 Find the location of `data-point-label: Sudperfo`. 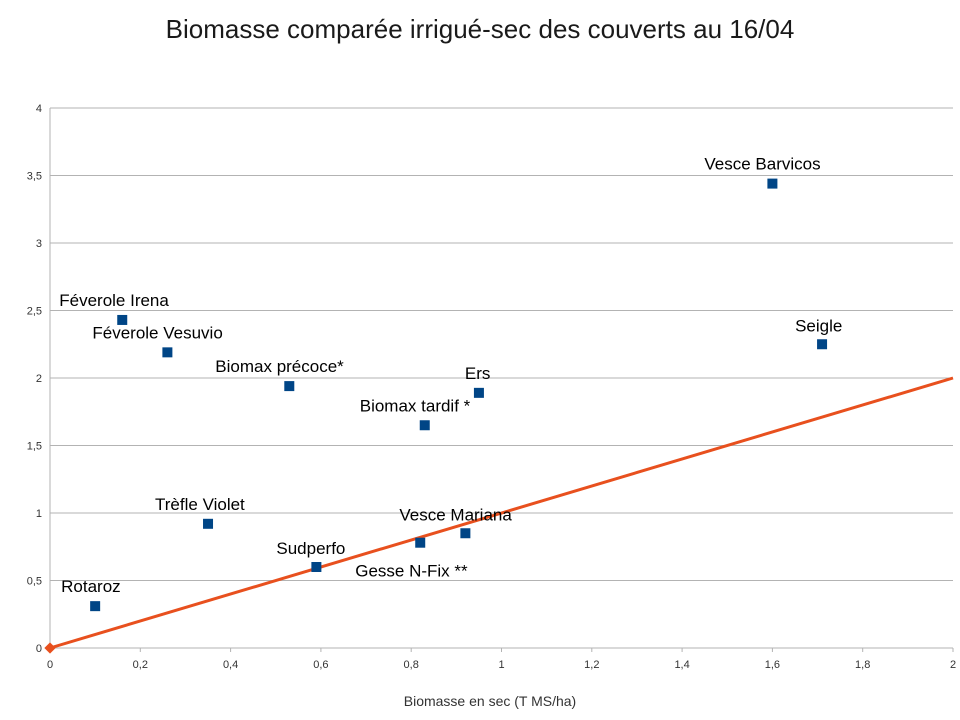

data-point-label: Sudperfo is located at coordinates (310, 548).